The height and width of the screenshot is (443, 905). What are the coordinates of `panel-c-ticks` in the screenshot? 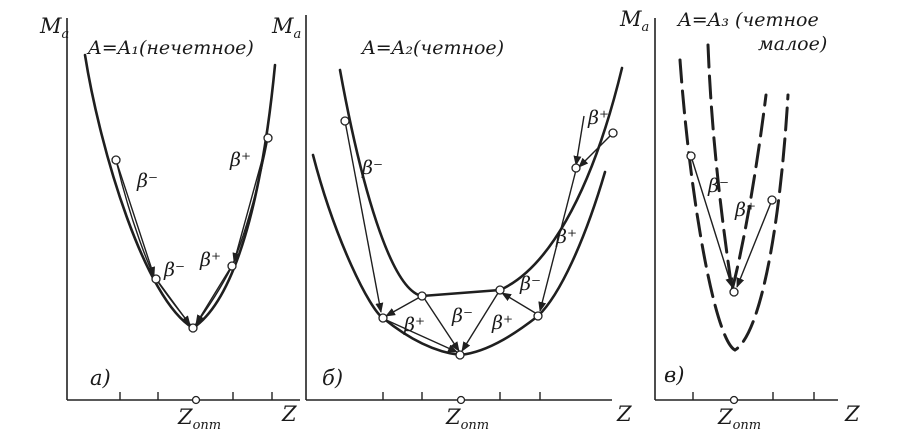 It's located at (753, 396).